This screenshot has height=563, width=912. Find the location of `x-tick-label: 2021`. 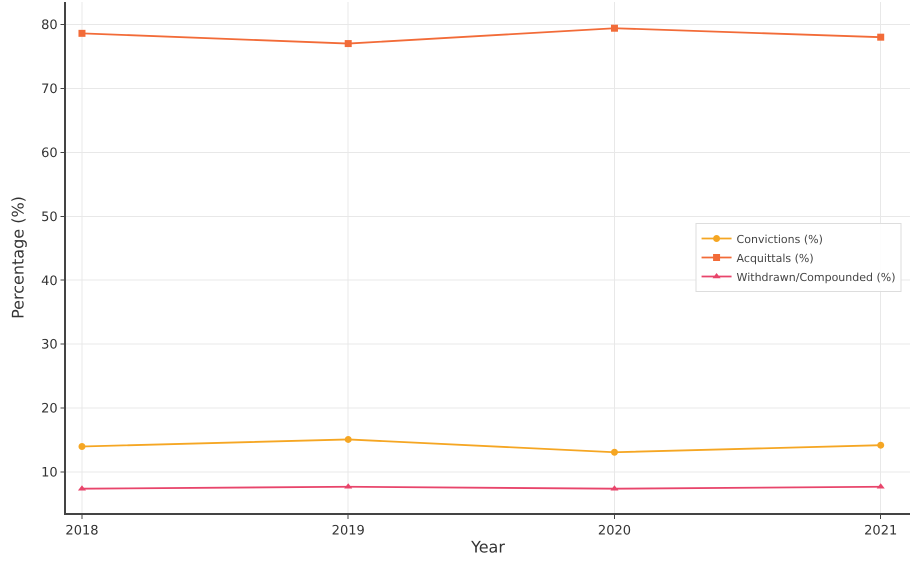

x-tick-label: 2021 is located at coordinates (881, 530).